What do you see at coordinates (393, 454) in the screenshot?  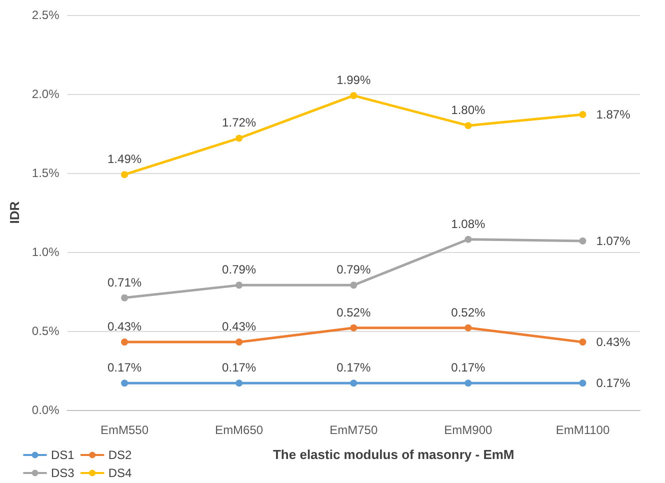 I see `x-axis-title: The elastic modulus of masonry - EmM` at bounding box center [393, 454].